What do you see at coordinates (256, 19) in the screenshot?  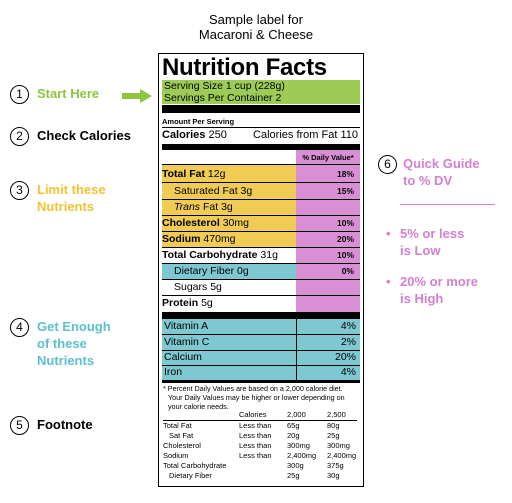 I see `caption-line-1: Sample label for` at bounding box center [256, 19].